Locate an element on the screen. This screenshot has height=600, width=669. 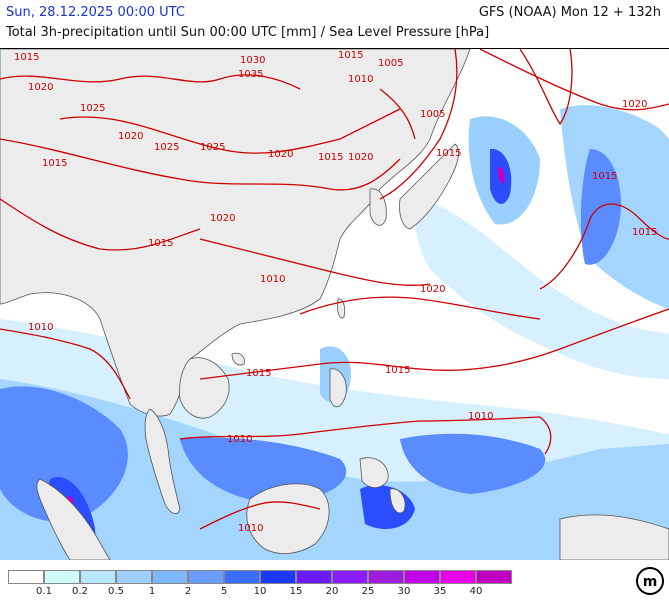
isobar-label: 1030 is located at coordinates (252, 60).